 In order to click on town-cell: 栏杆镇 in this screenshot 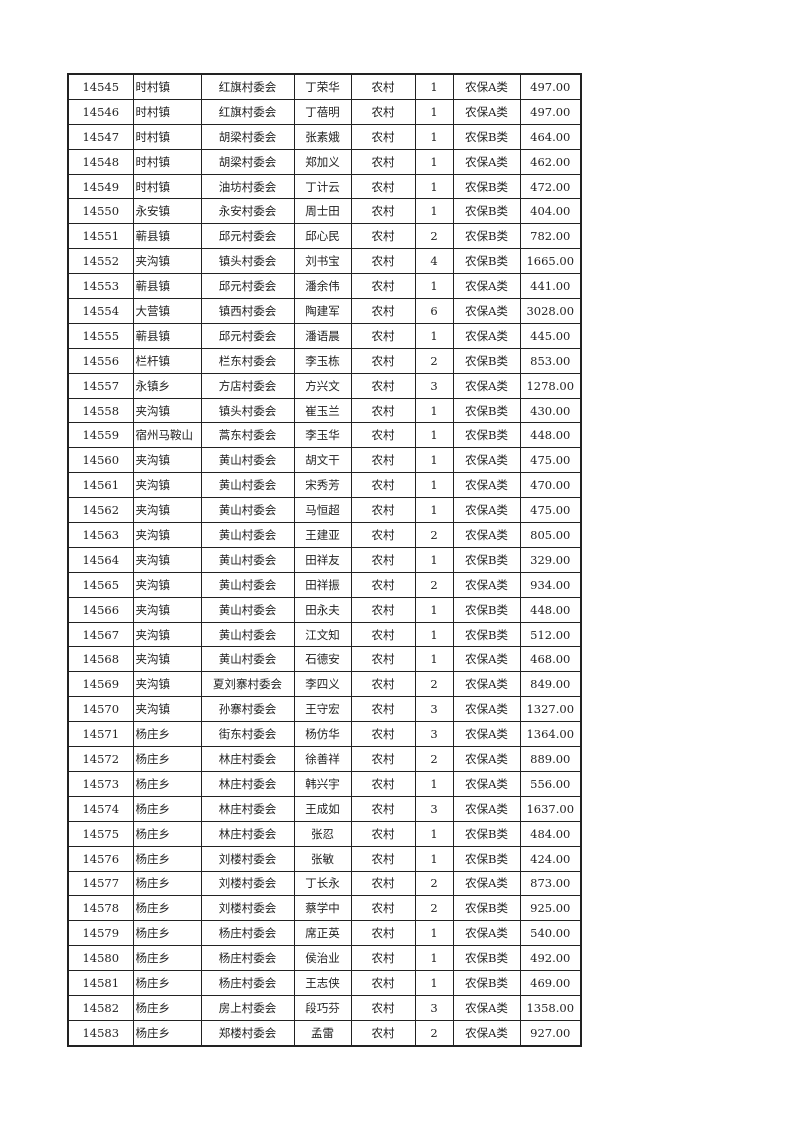, I will do `click(167, 360)`.